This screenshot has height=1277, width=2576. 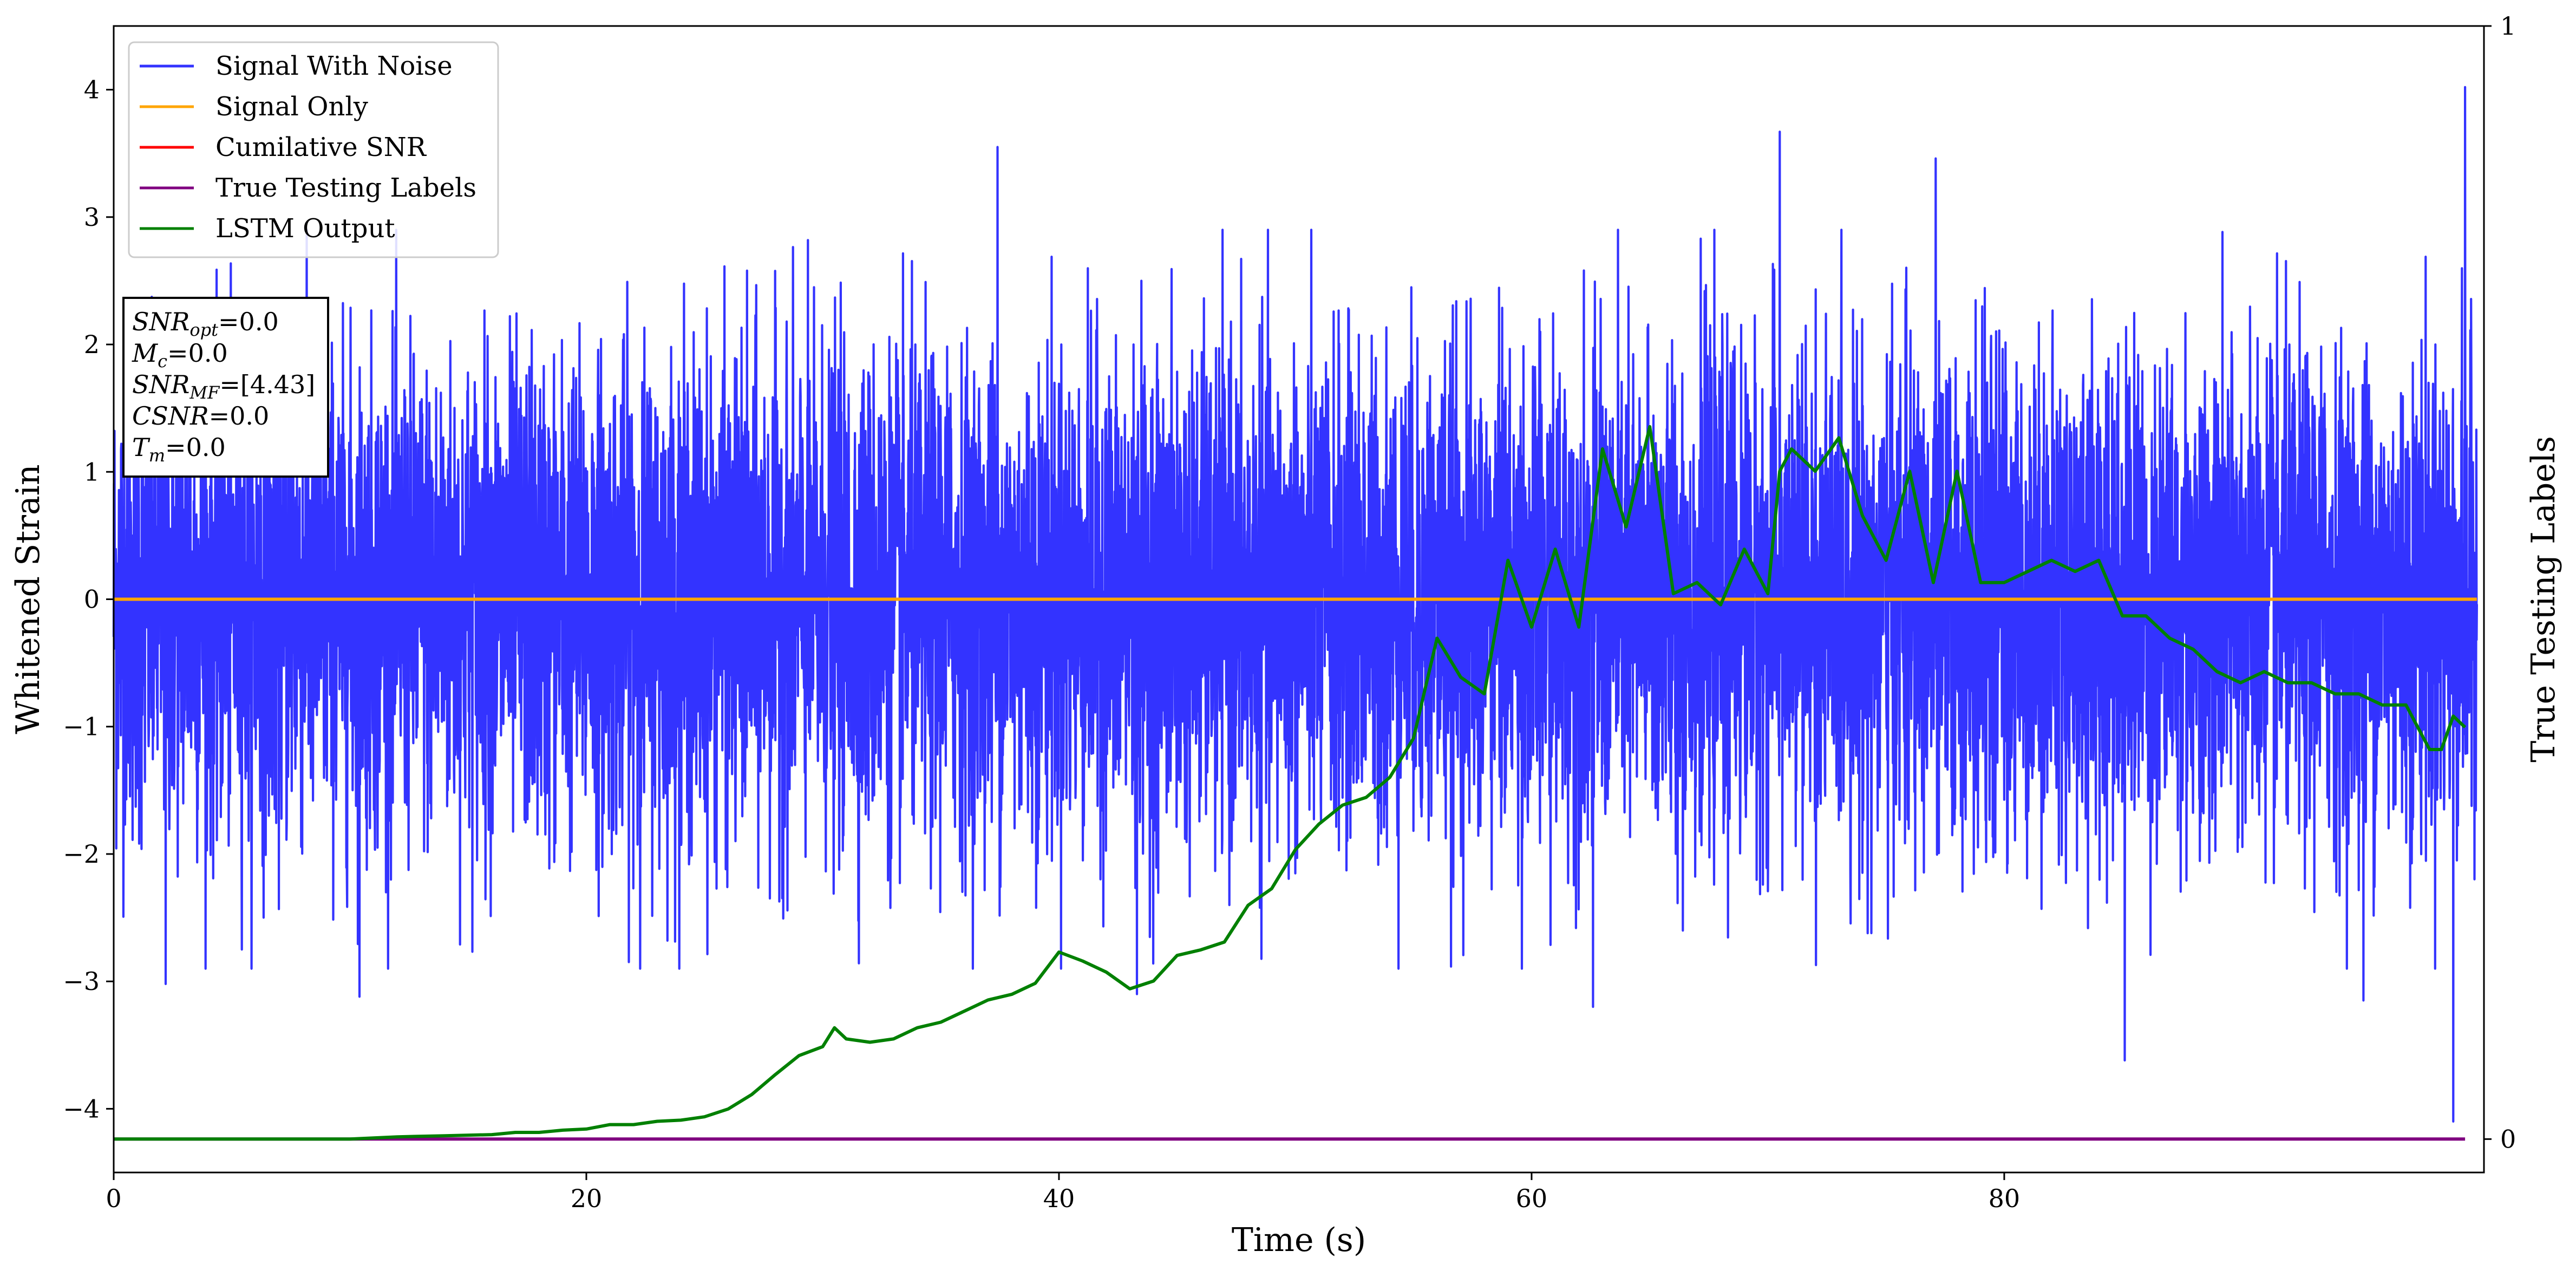 What do you see at coordinates (113, 1198) in the screenshot?
I see `x-tick-label: 0` at bounding box center [113, 1198].